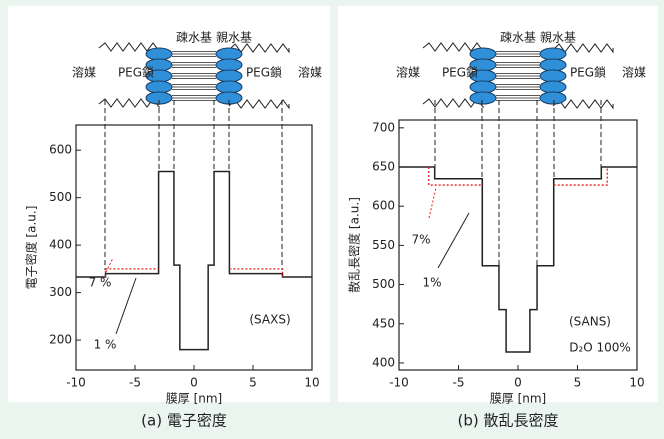  What do you see at coordinates (383, 323) in the screenshot?
I see `y-tick-label: 450` at bounding box center [383, 323].